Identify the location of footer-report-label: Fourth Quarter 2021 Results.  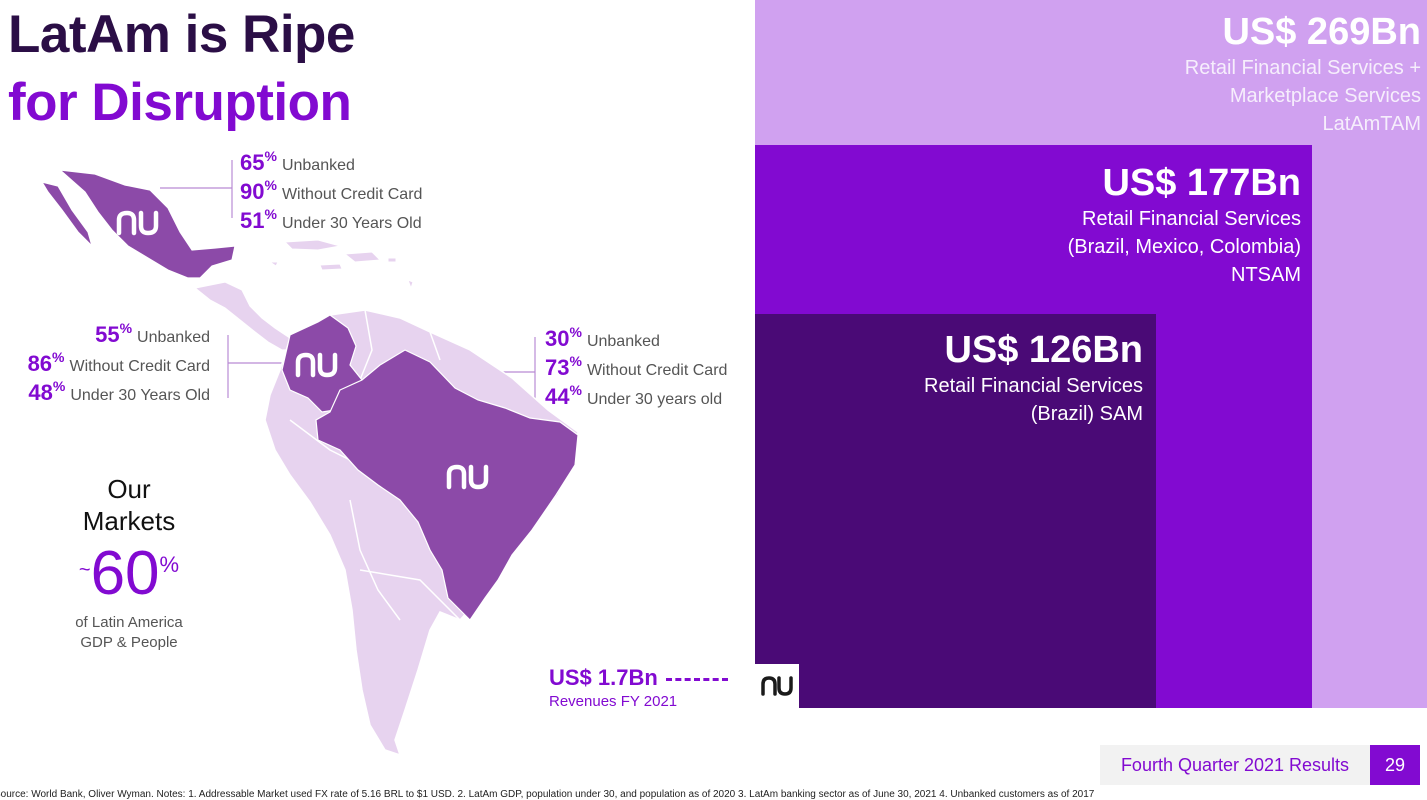
(1235, 765).